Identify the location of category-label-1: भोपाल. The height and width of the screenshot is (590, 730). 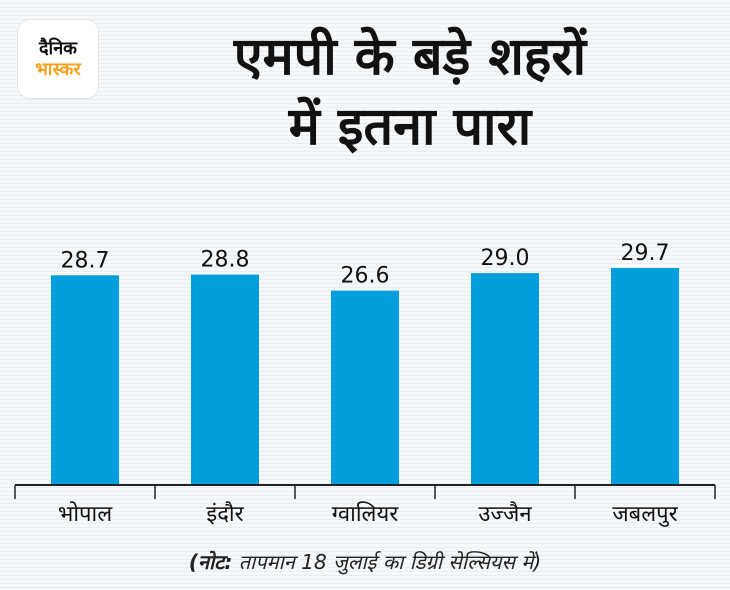
(85, 514).